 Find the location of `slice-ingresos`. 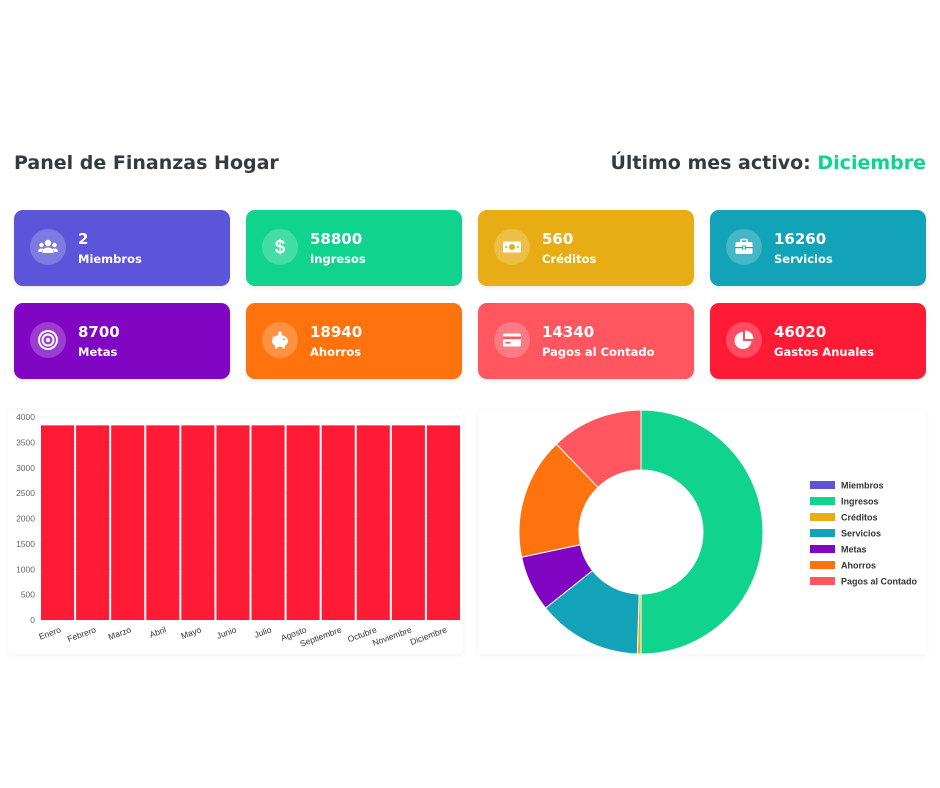

slice-ingresos is located at coordinates (702, 532).